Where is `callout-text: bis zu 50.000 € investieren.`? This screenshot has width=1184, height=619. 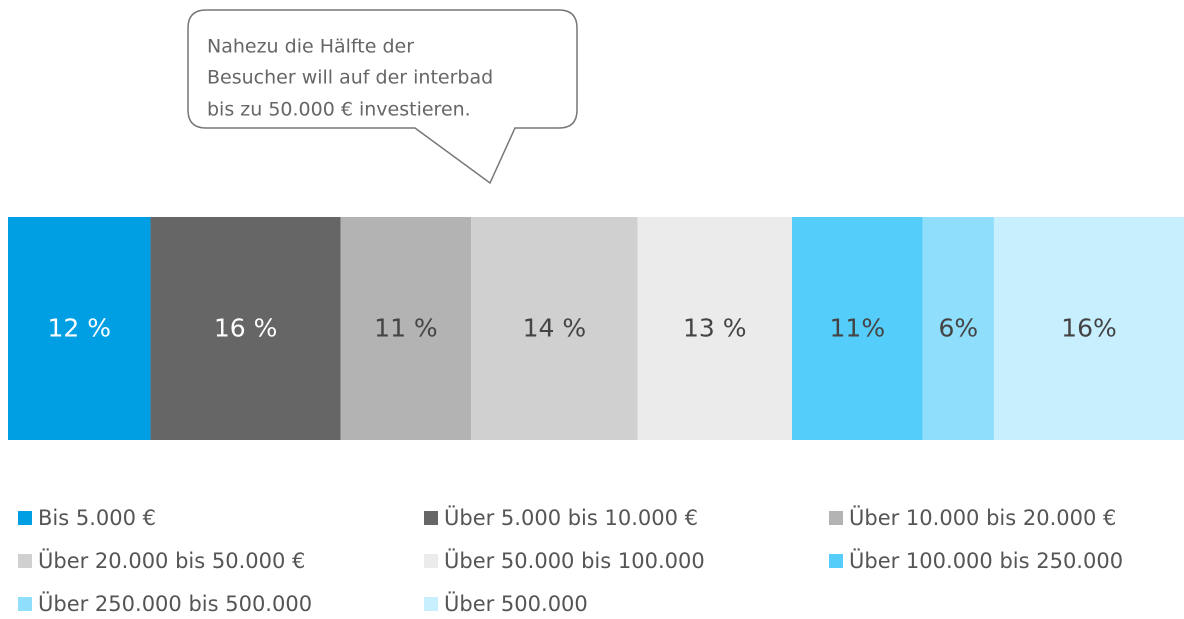 callout-text: bis zu 50.000 € investieren. is located at coordinates (339, 110).